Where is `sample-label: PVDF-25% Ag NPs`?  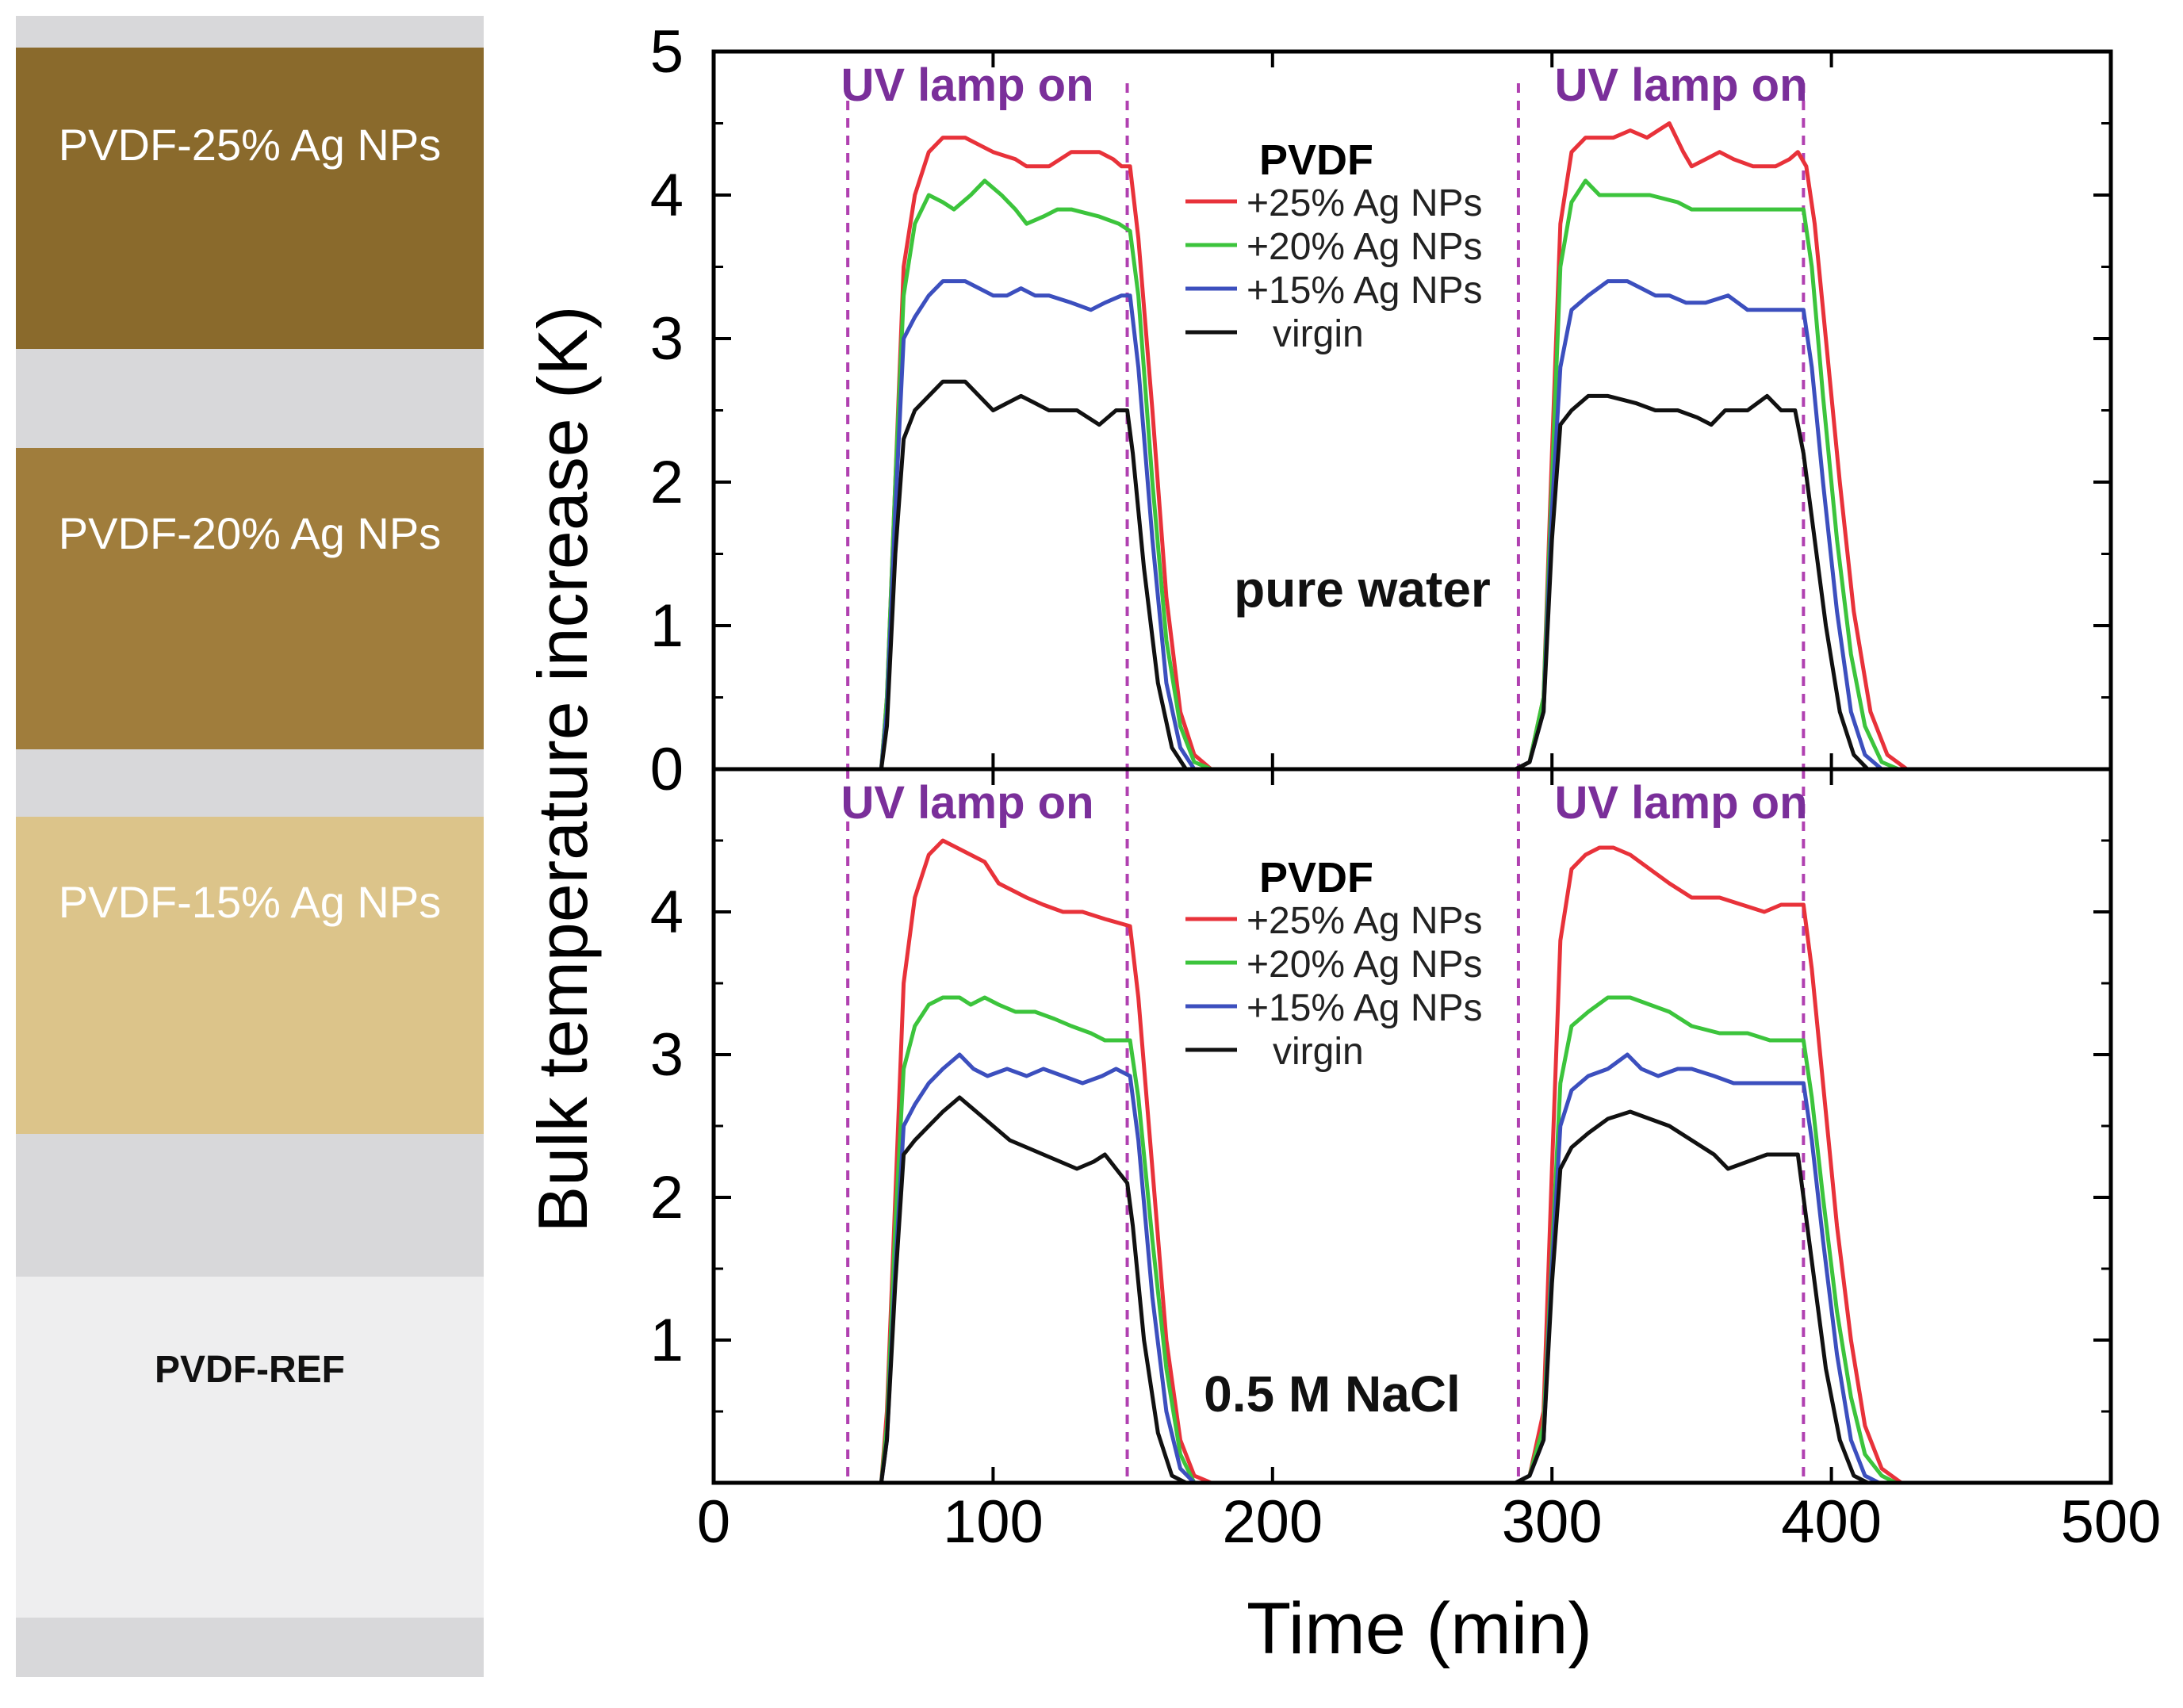
sample-label: PVDF-25% Ag NPs is located at coordinates (250, 145).